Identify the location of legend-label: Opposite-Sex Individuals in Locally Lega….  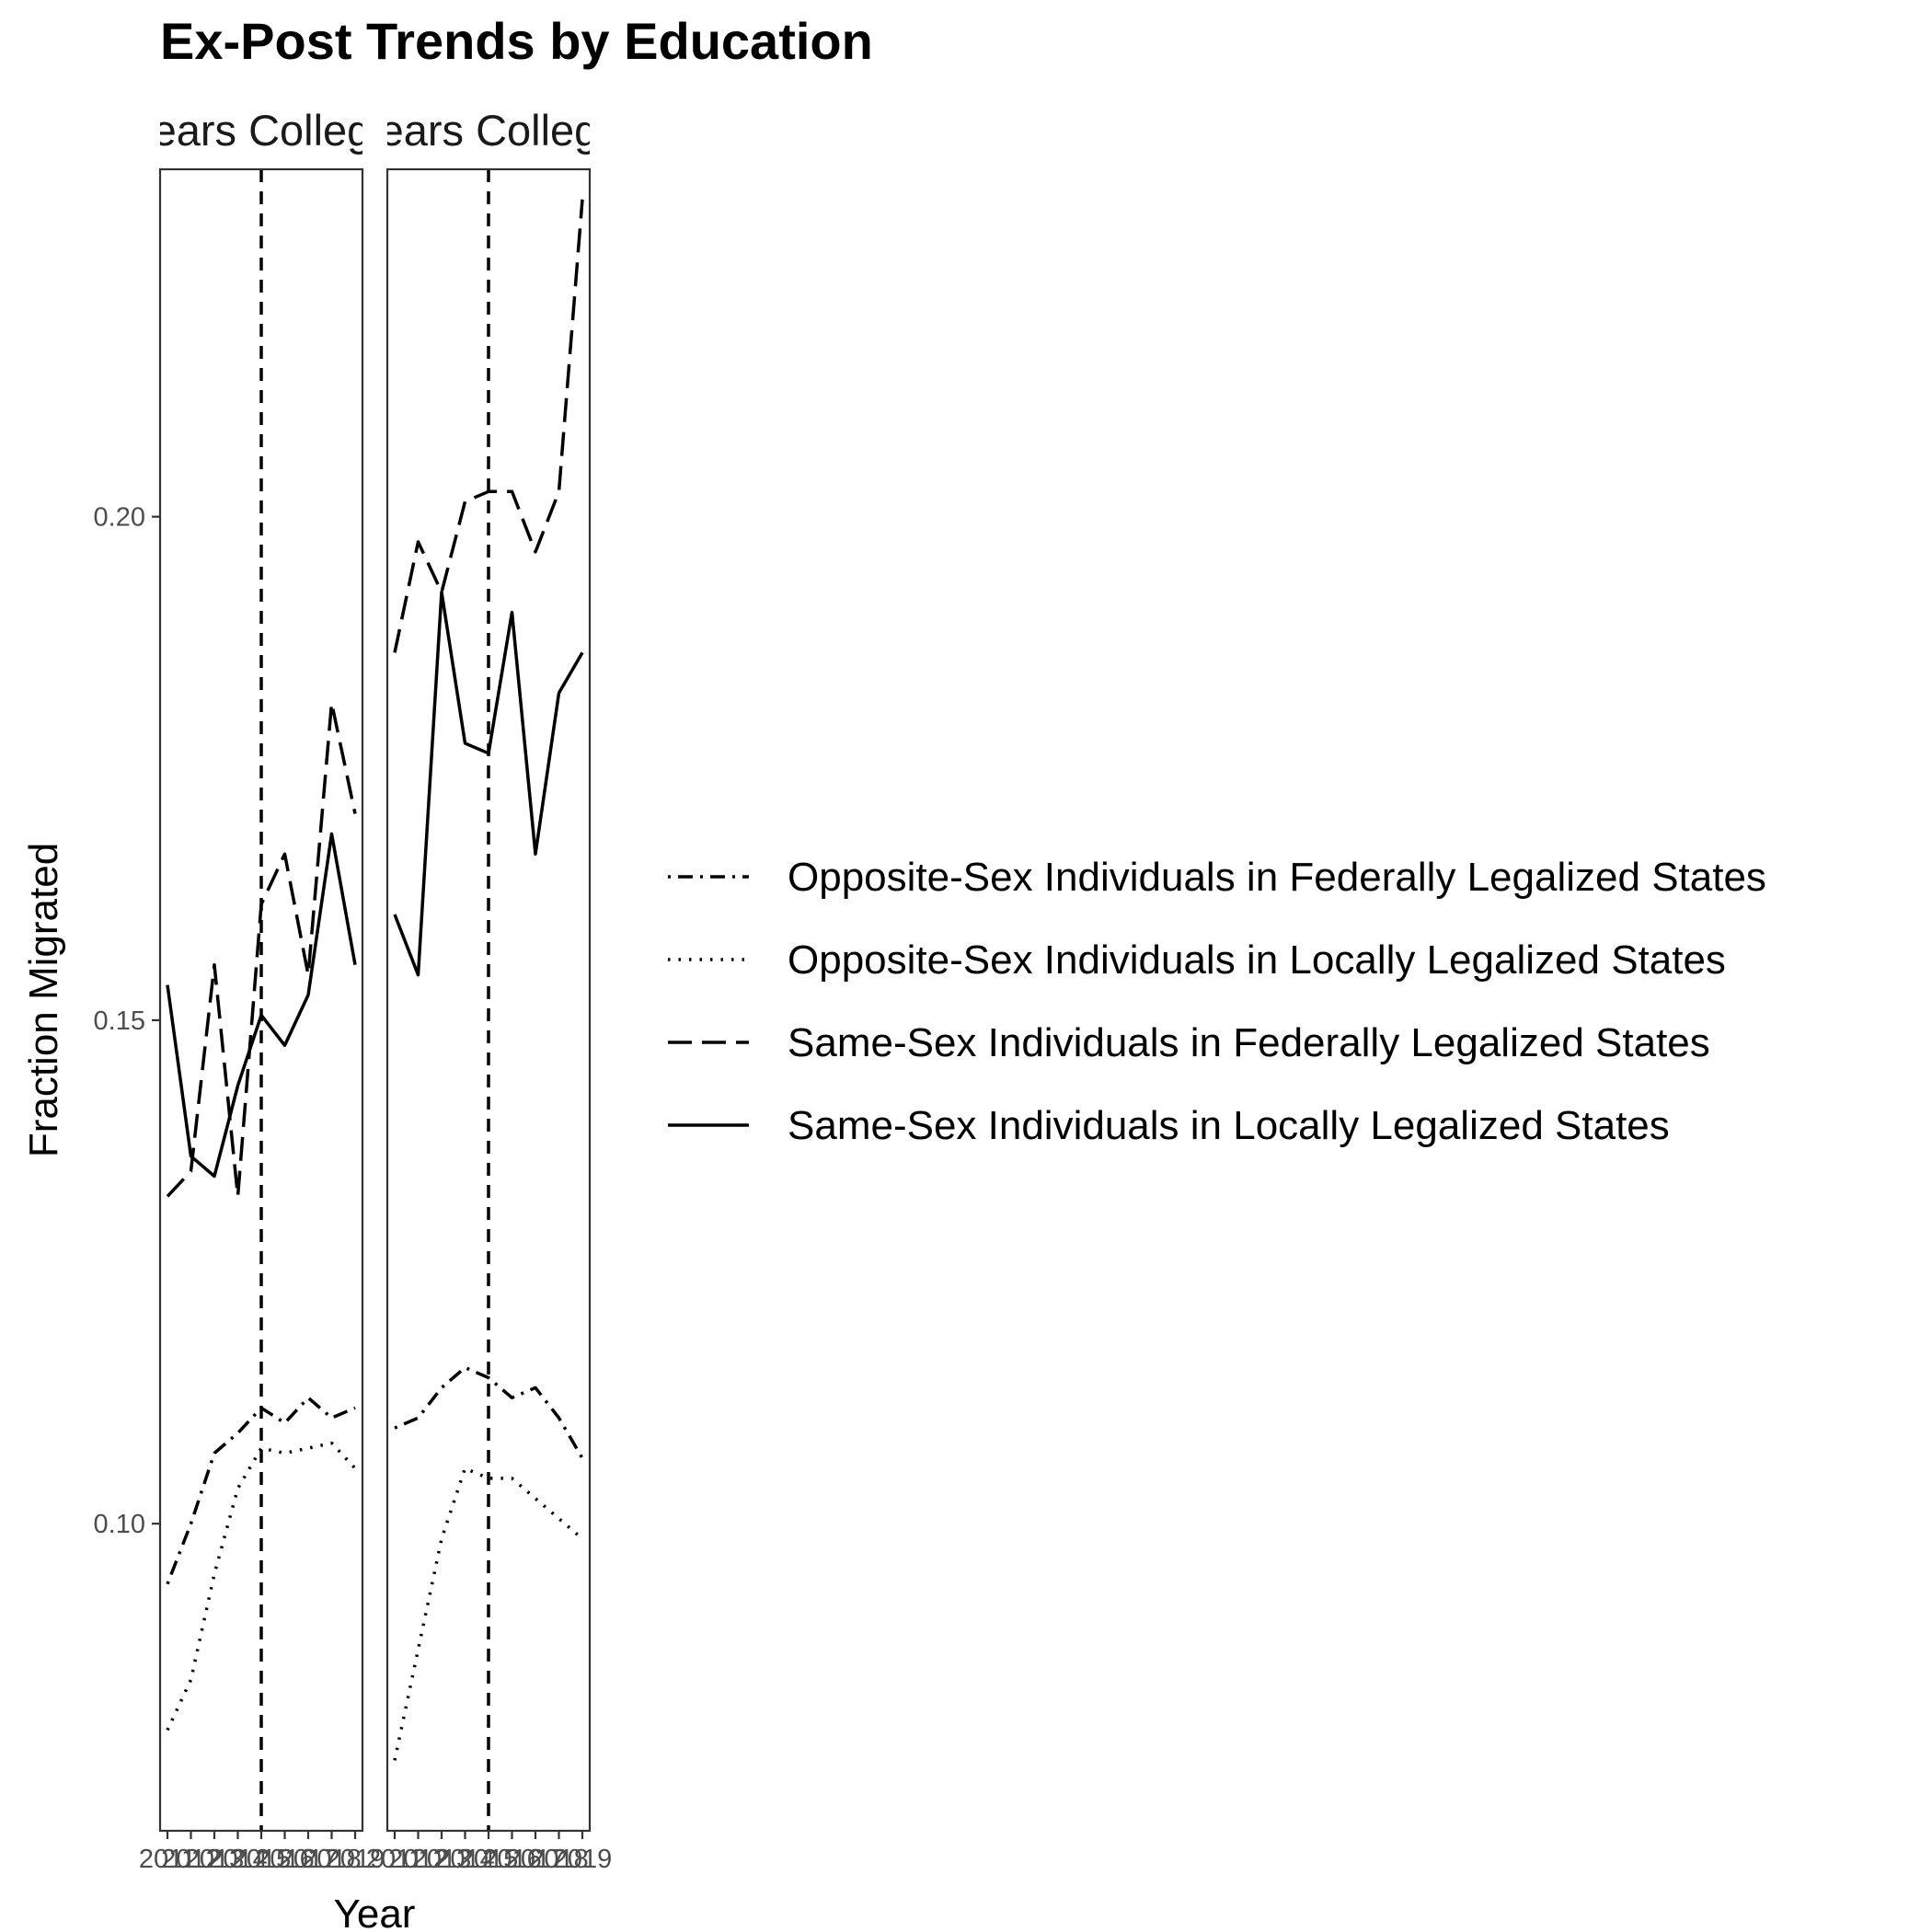
(1257, 960).